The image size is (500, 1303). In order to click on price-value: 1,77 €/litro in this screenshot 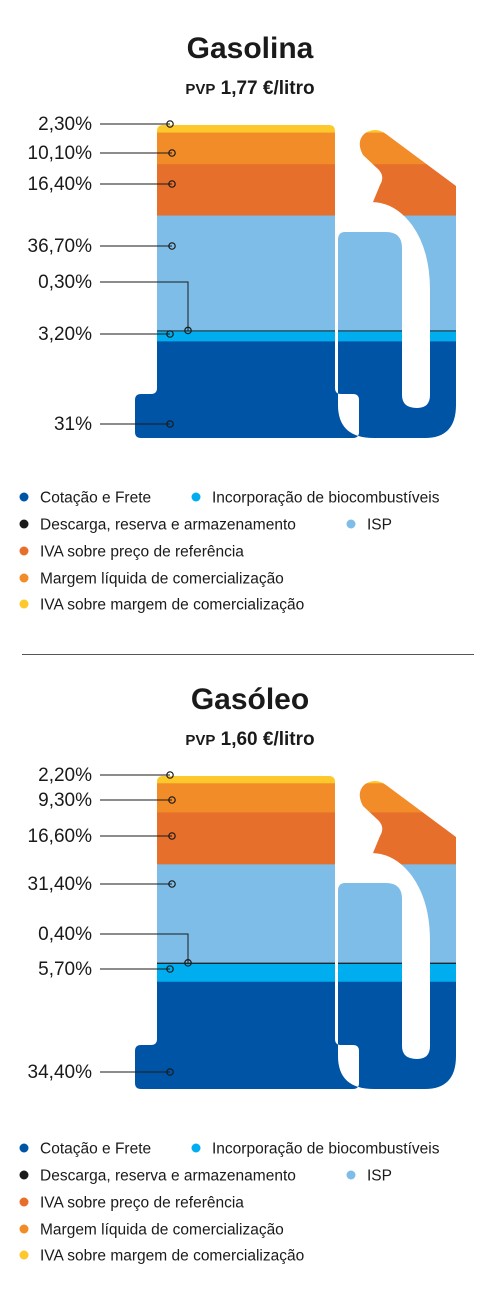, I will do `click(267, 88)`.